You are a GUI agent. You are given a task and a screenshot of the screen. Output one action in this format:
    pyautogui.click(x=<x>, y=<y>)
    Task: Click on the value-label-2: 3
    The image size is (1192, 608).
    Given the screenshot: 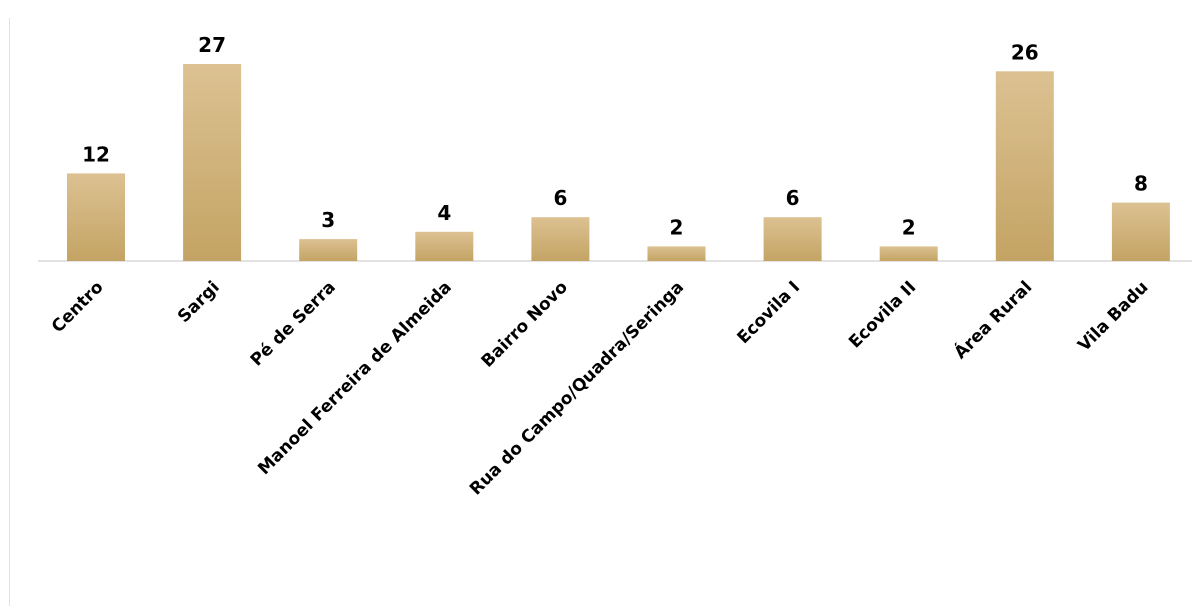 What is the action you would take?
    pyautogui.click(x=328, y=220)
    